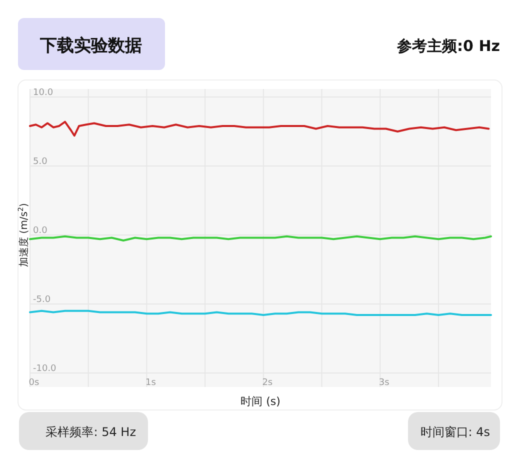 The height and width of the screenshot is (470, 520). I want to click on text: 时间窗口: 4s, so click(455, 432).